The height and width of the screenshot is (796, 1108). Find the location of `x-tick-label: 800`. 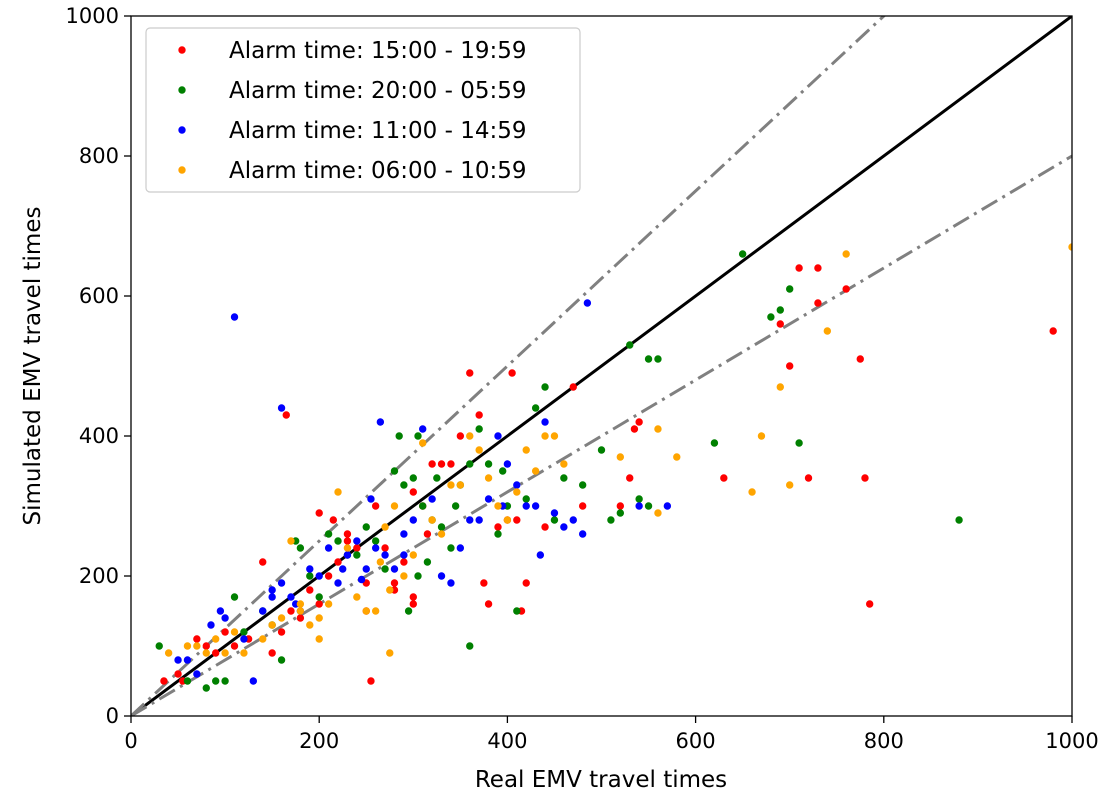

x-tick-label: 800 is located at coordinates (884, 741).